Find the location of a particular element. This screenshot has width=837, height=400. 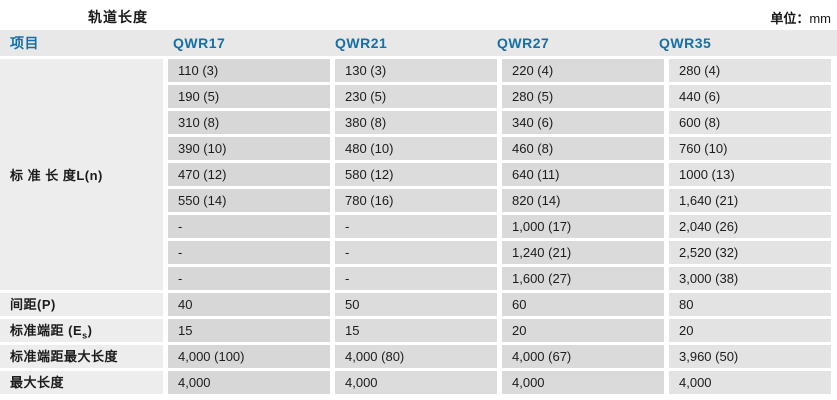

table-row: - - 1,600 (27) 3,000 (38) is located at coordinates (502, 278).